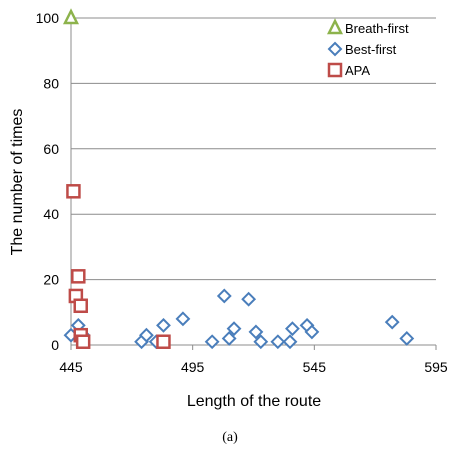 This screenshot has height=455, width=451. Describe the element at coordinates (51, 280) in the screenshot. I see `y-tick-label: 20` at that location.